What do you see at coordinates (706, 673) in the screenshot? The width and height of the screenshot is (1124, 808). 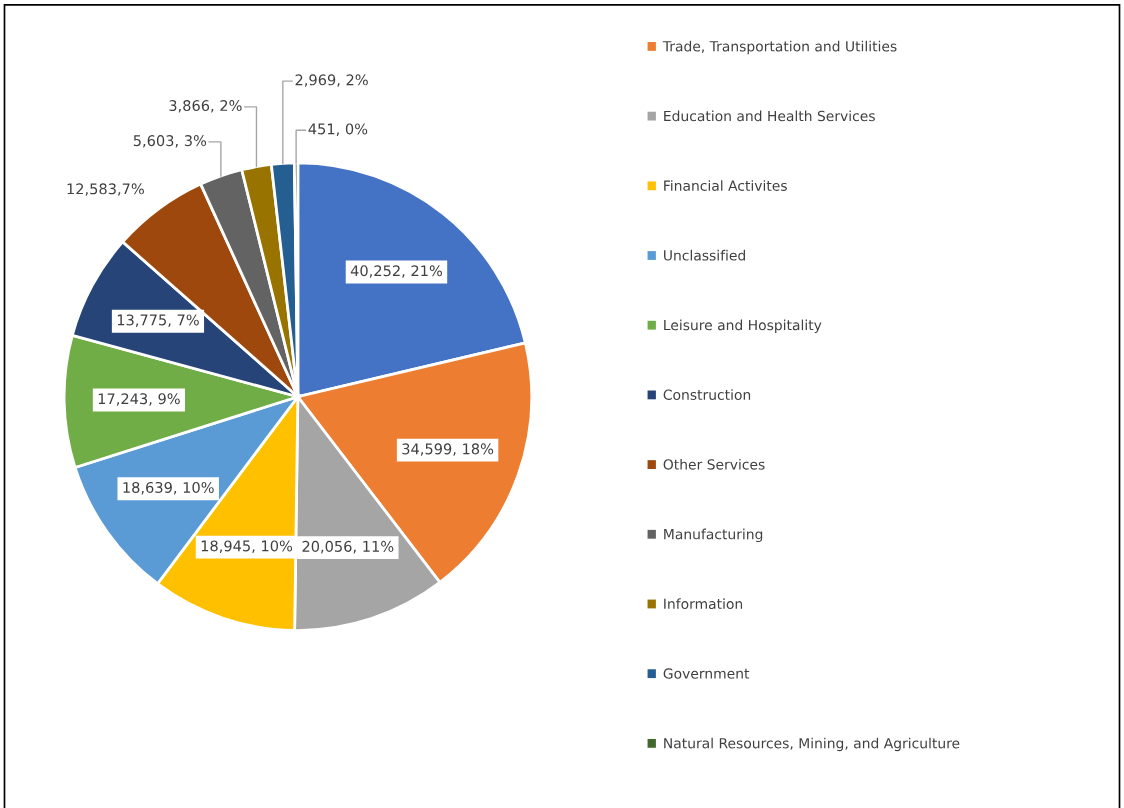 I see `legend-label: Government` at bounding box center [706, 673].